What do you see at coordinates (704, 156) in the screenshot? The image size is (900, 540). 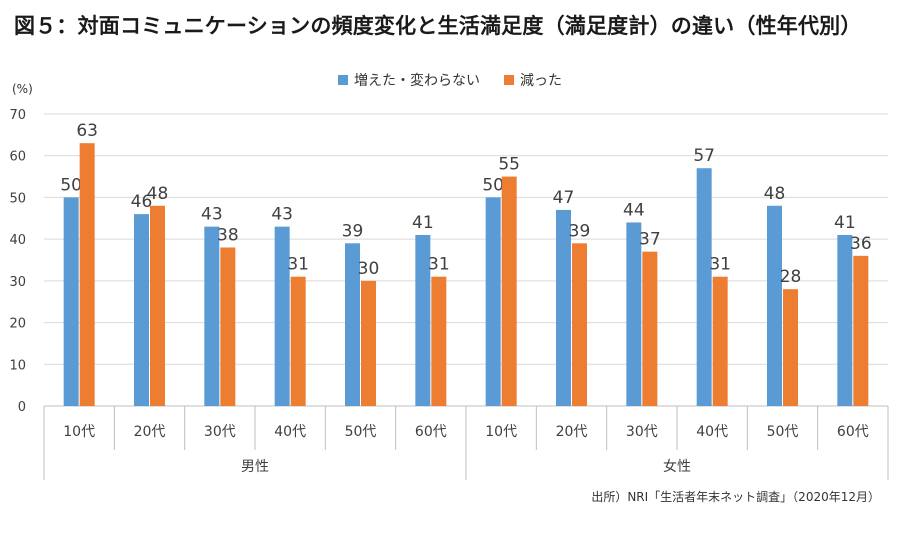 I see `data-label-series1: 57` at bounding box center [704, 156].